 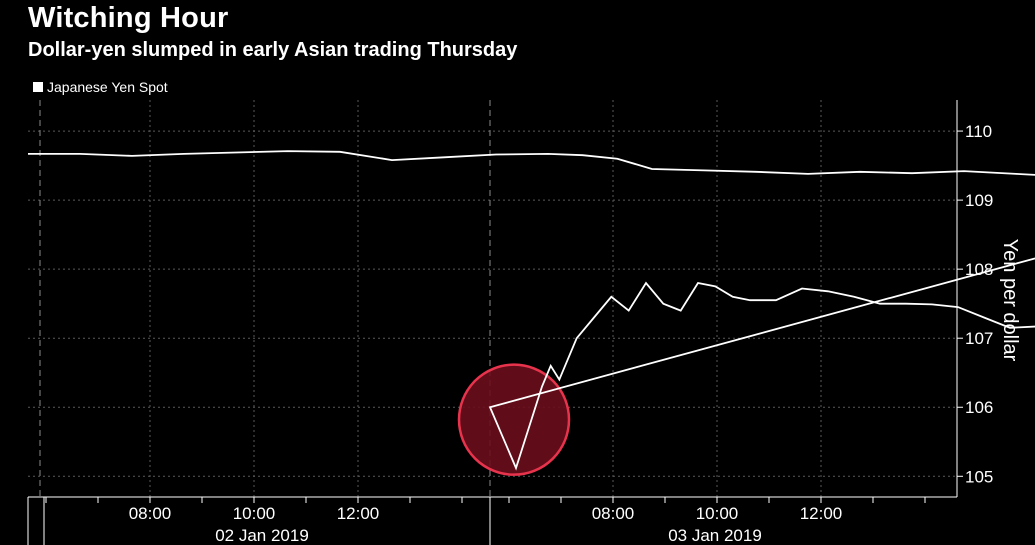 I want to click on legend-swatch, so click(x=38, y=87).